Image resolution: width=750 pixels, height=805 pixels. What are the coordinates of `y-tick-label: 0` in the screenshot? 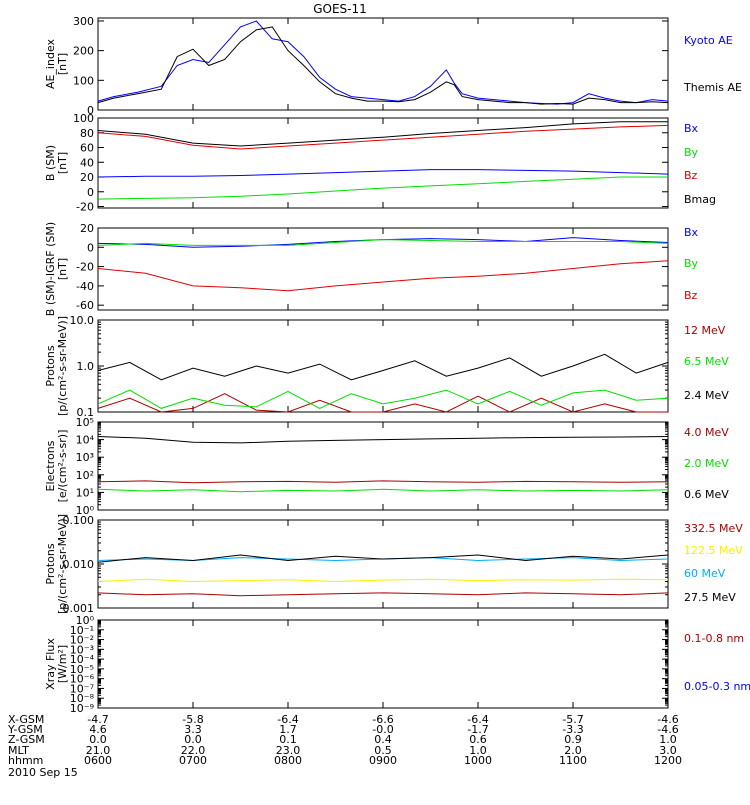 It's located at (90, 192).